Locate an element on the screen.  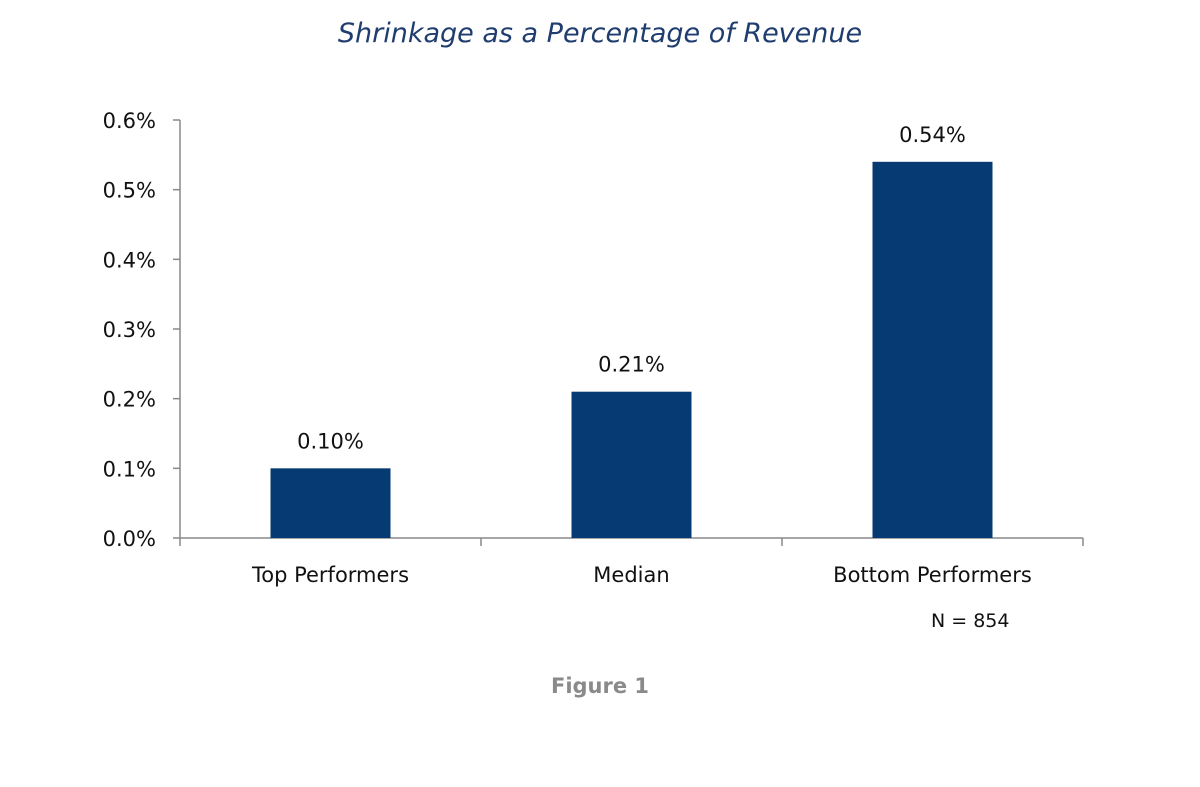
category-label: Top Performers is located at coordinates (330, 575).